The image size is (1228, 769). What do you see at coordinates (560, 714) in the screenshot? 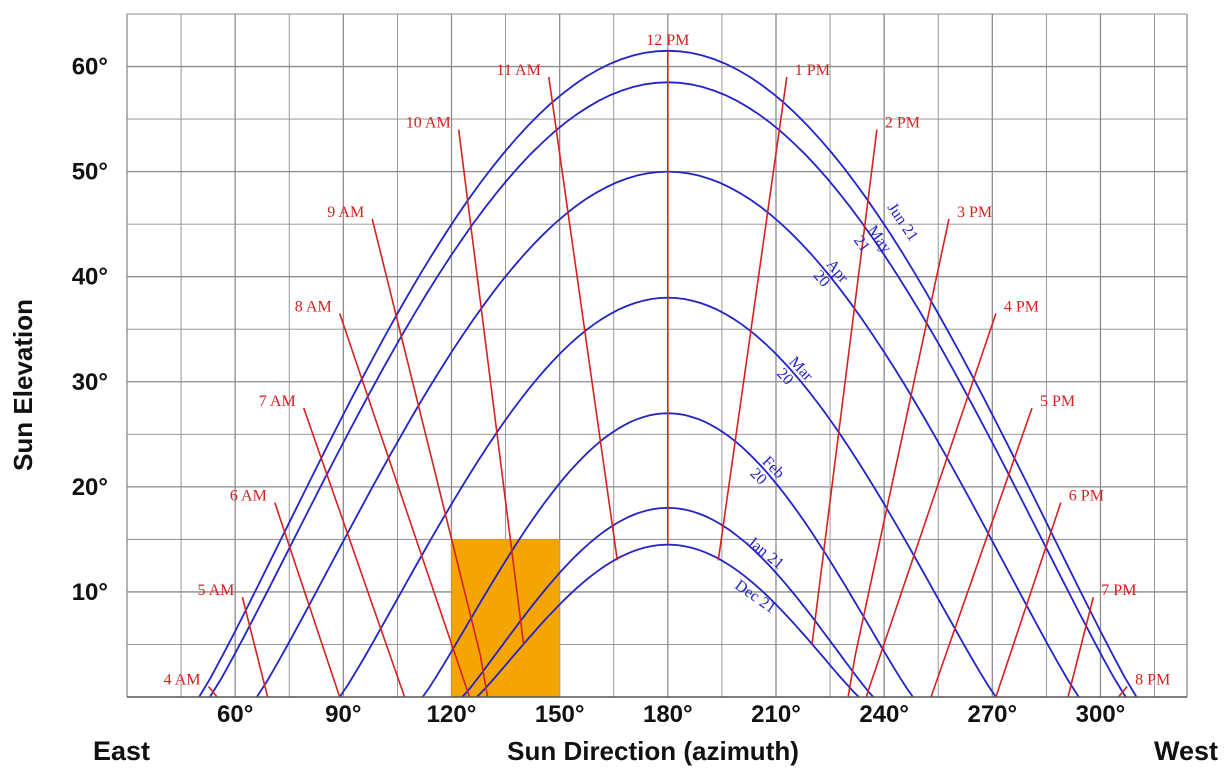
I see `x-tick-label: 150°` at bounding box center [560, 714].